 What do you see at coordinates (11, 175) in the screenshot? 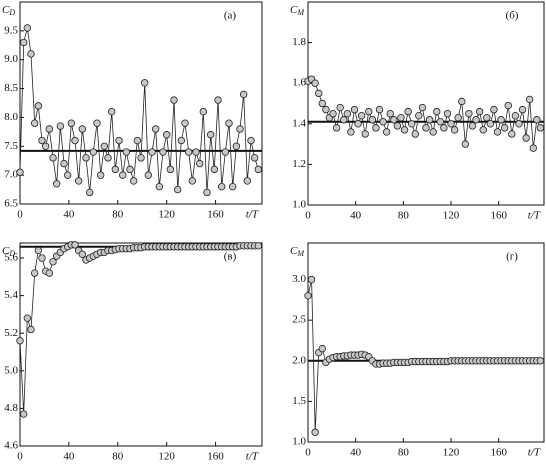
I see `y-tick-label: 7.0` at bounding box center [11, 175].